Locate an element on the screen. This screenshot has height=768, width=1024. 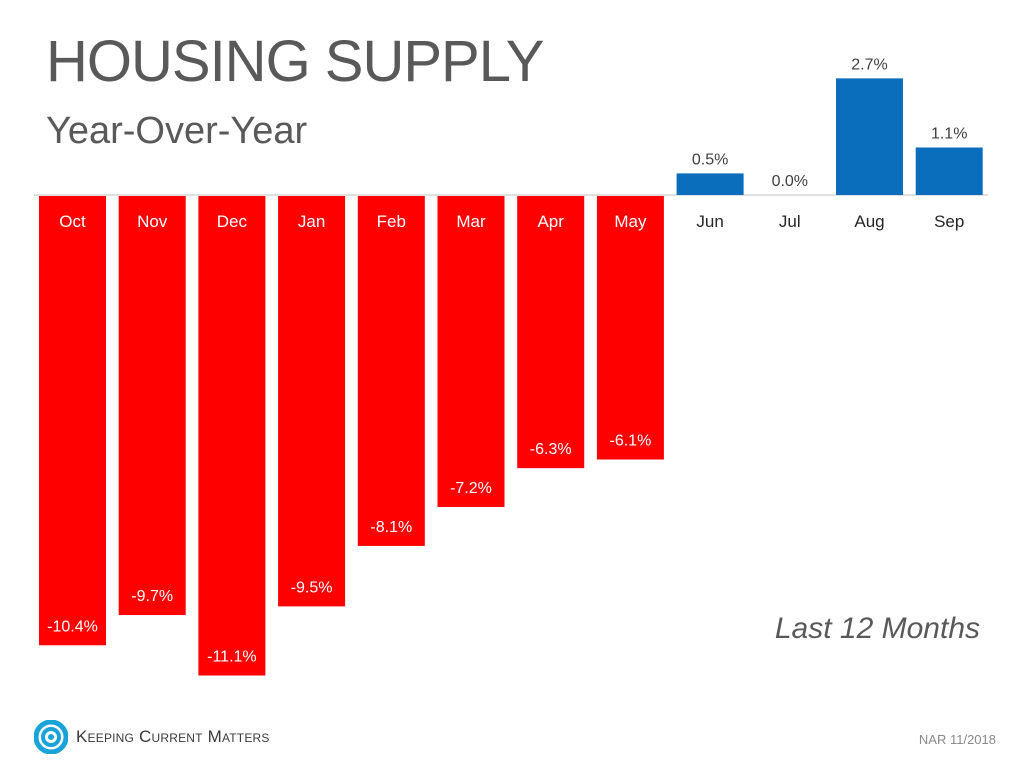
category-label: Nov is located at coordinates (152, 221).